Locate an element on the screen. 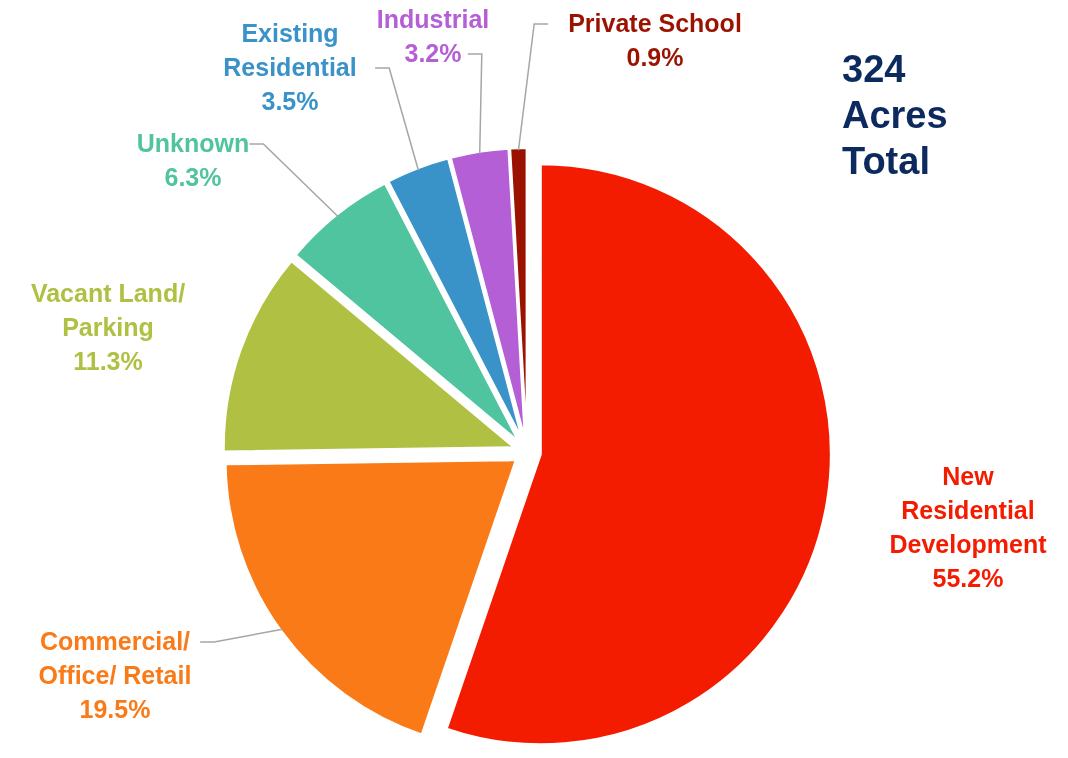  data-label: 6.3% is located at coordinates (193, 177).